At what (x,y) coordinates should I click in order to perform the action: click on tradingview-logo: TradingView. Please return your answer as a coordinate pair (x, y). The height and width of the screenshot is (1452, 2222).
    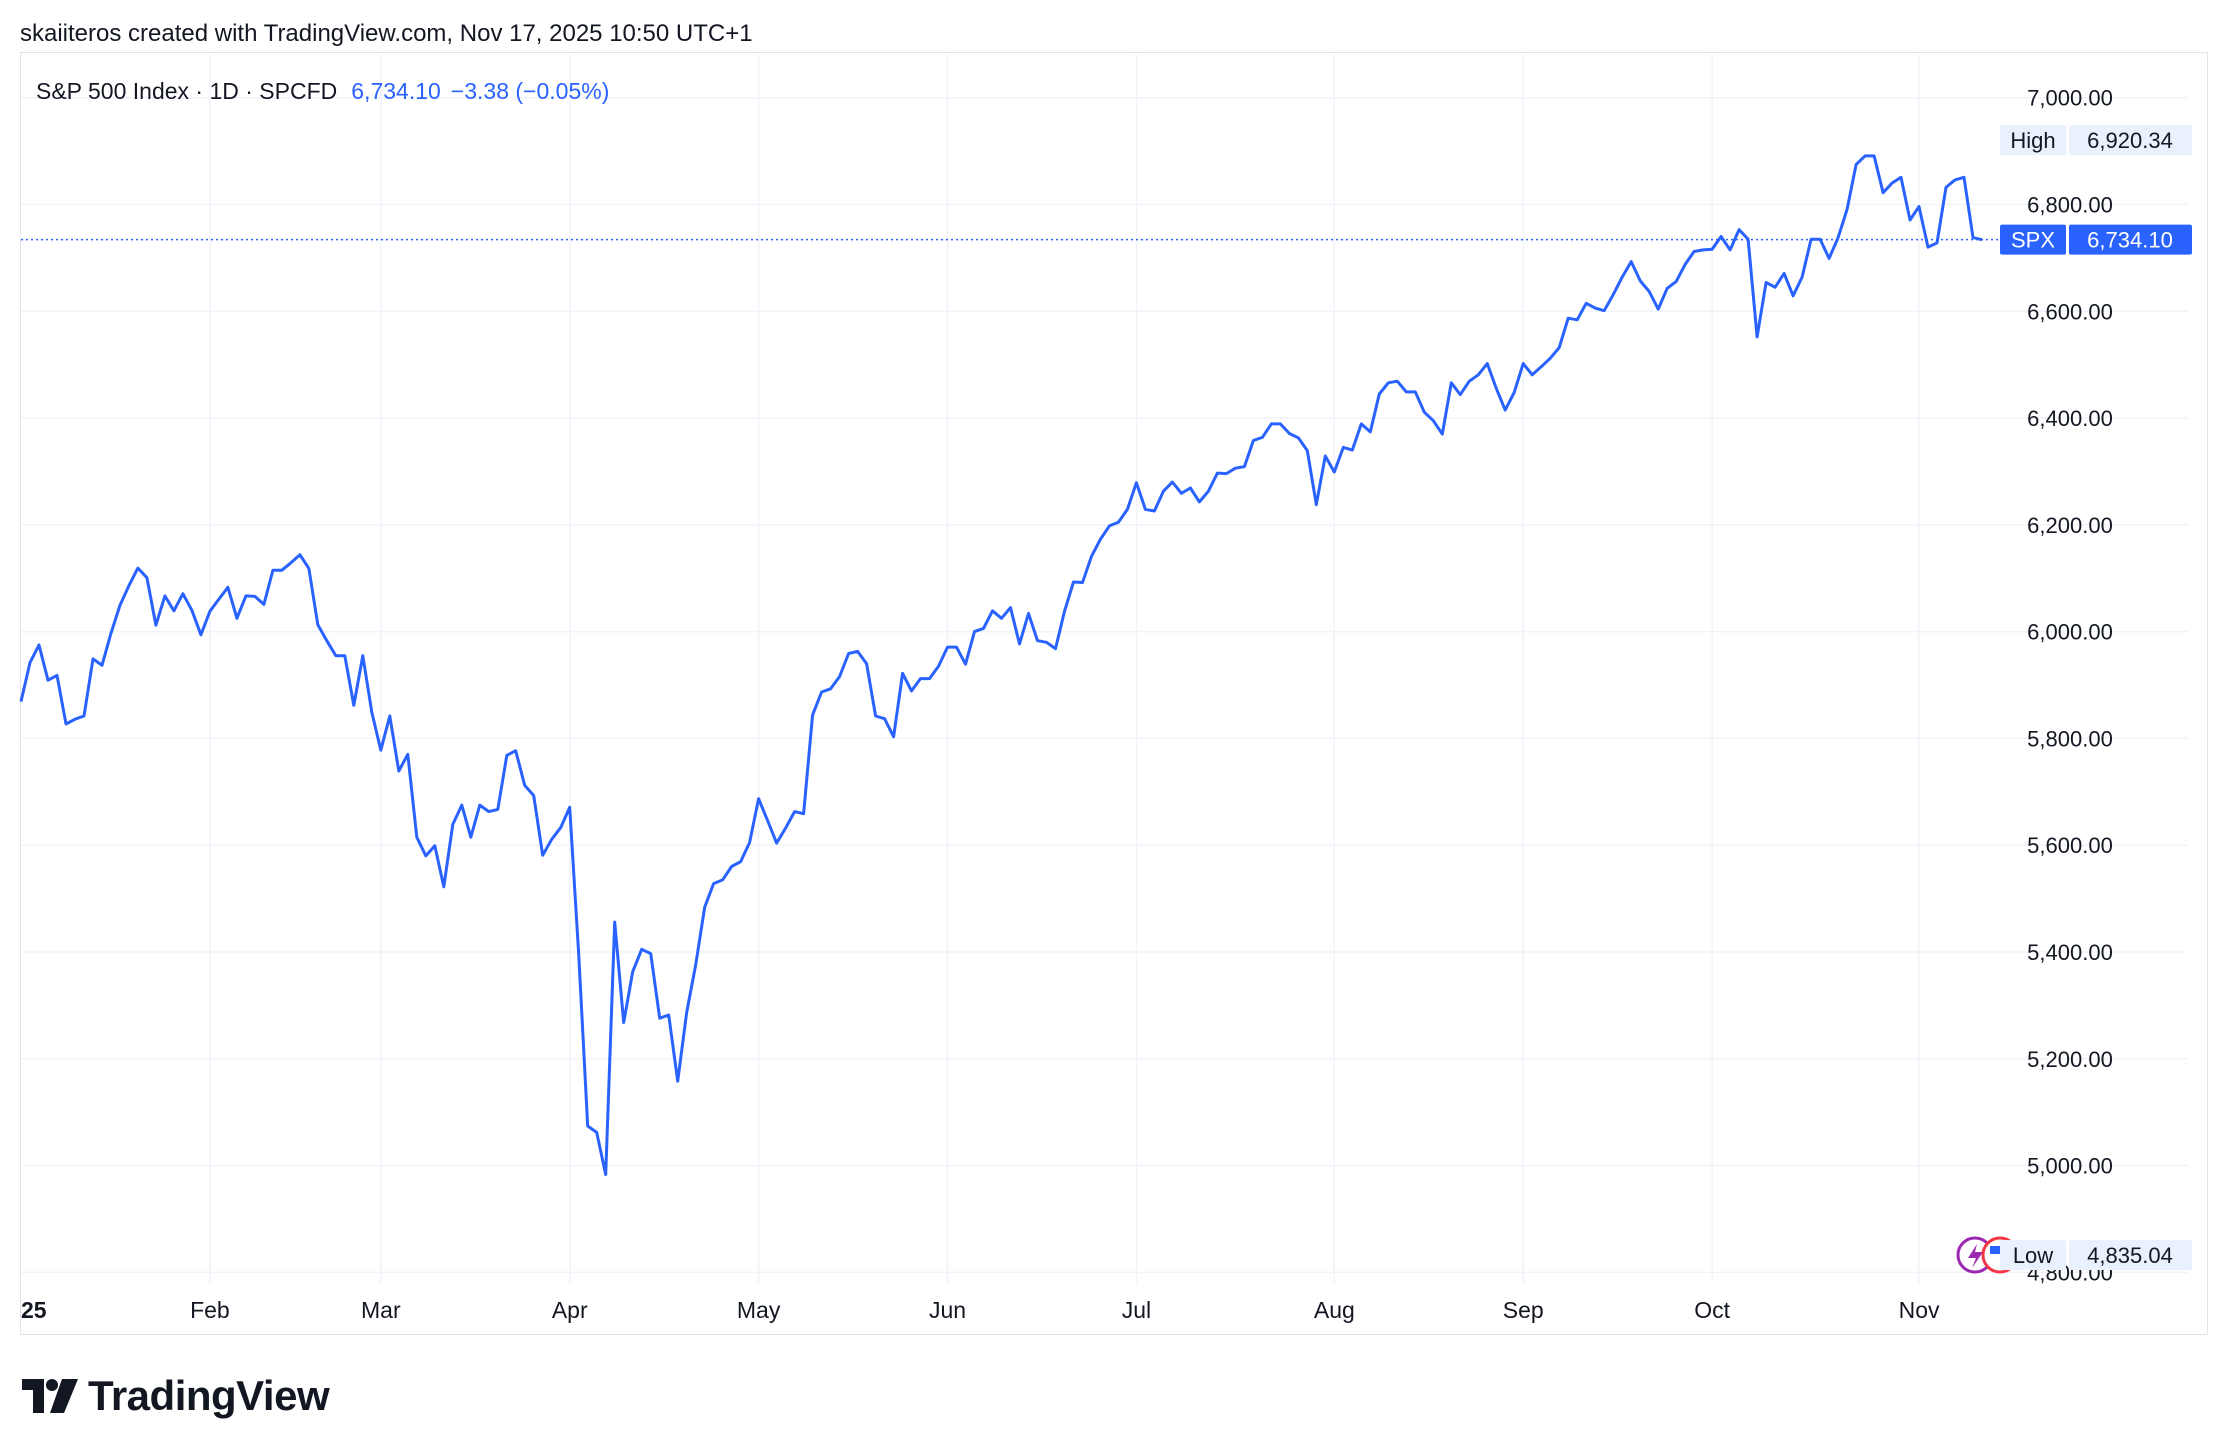
    Looking at the image, I should click on (176, 1396).